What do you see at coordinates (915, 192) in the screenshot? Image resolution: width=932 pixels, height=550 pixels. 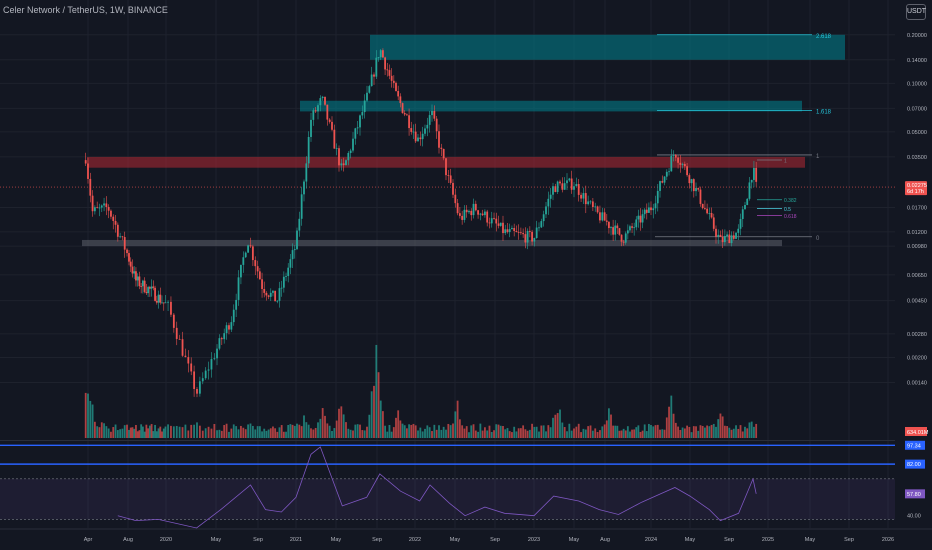 I see `countdown-label: 6d 17h` at bounding box center [915, 192].